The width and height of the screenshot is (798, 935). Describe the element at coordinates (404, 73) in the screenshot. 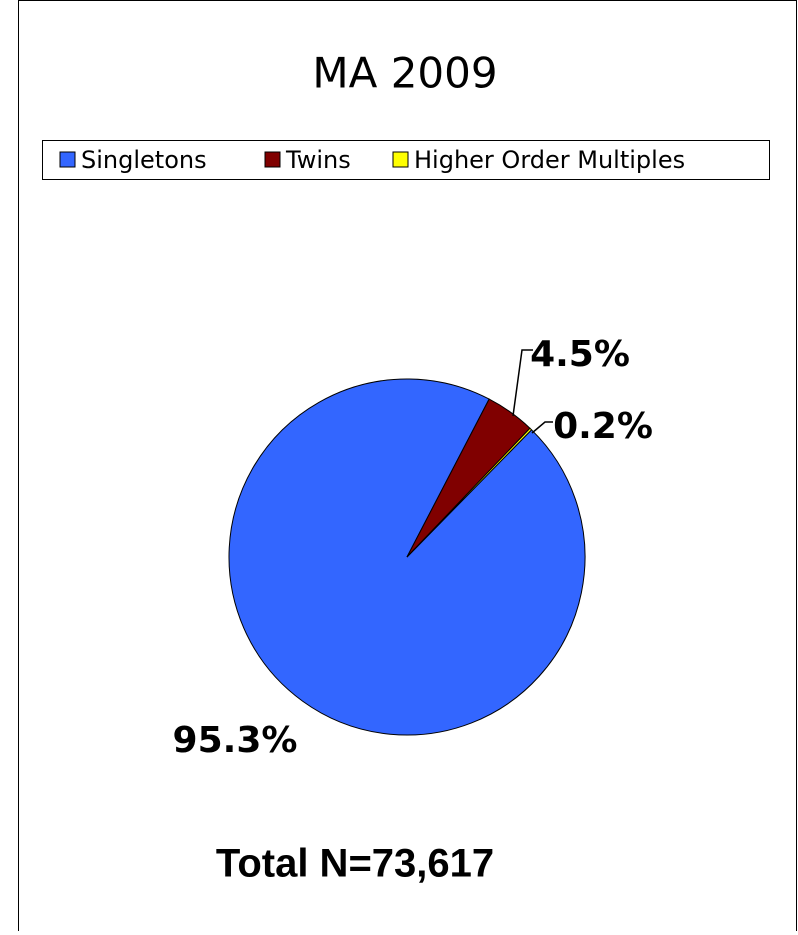

I see `chart-title: MA 2009` at that location.